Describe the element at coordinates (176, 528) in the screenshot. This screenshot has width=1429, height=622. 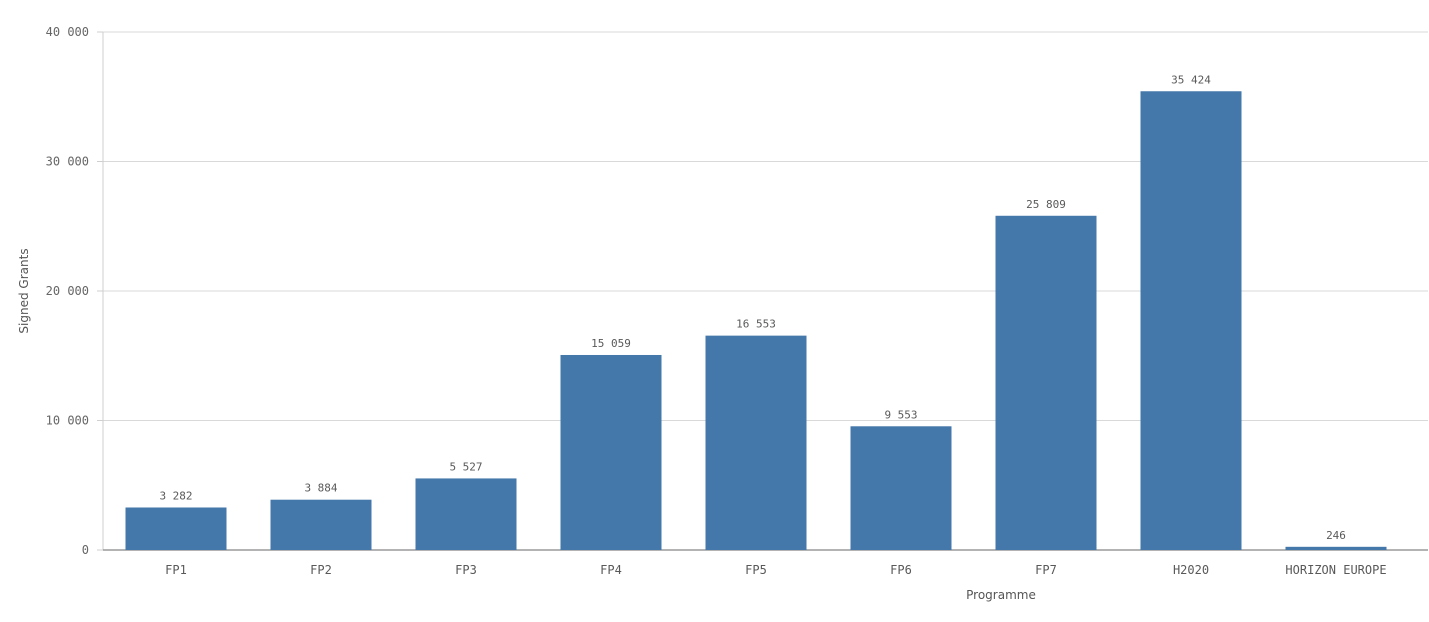
I see `bar-fp1` at that location.